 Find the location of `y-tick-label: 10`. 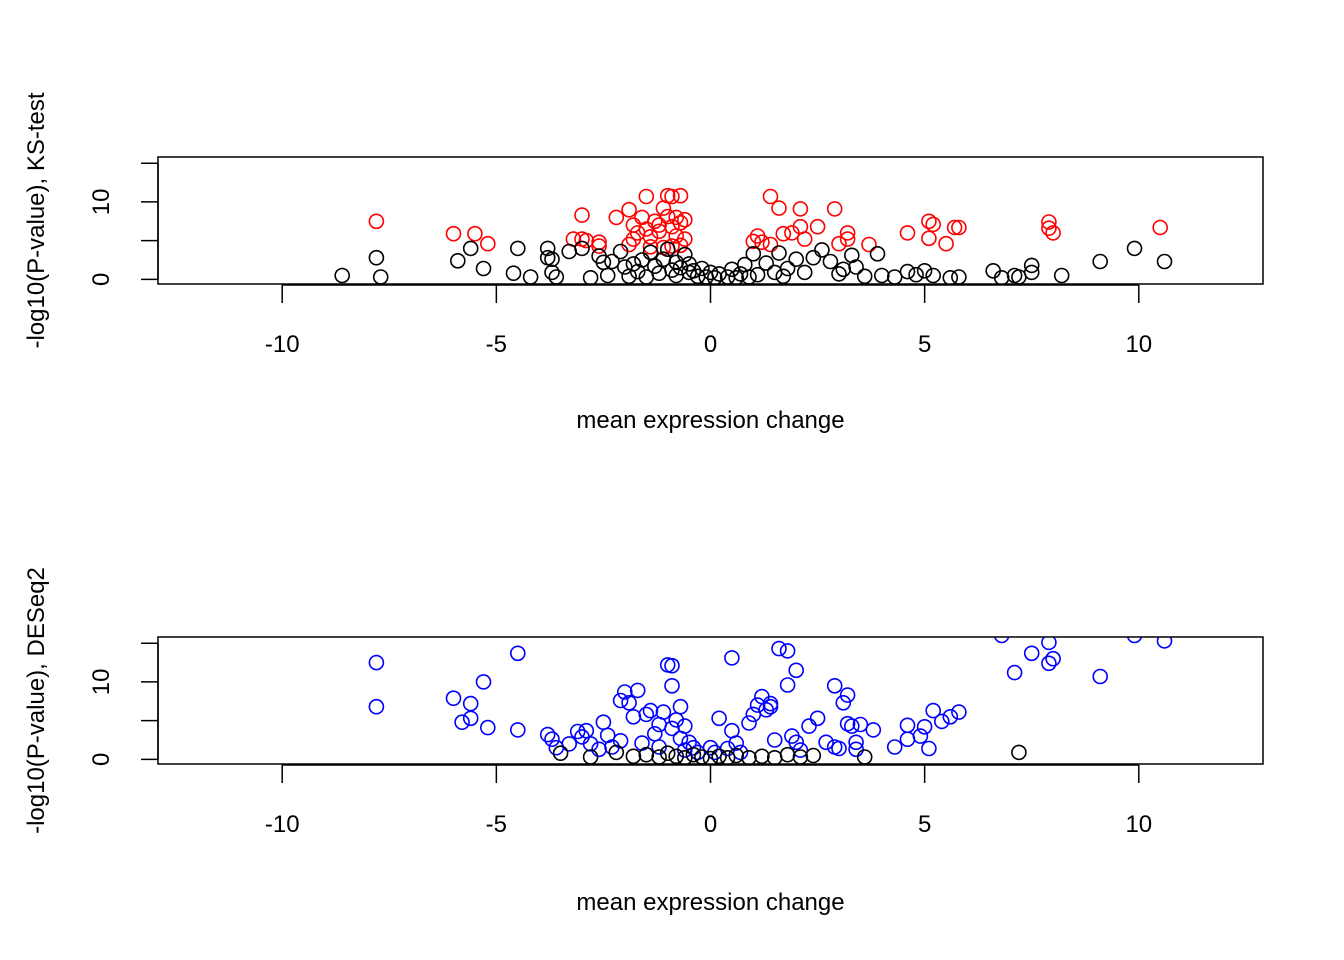

y-tick-label: 10 is located at coordinates (101, 682).